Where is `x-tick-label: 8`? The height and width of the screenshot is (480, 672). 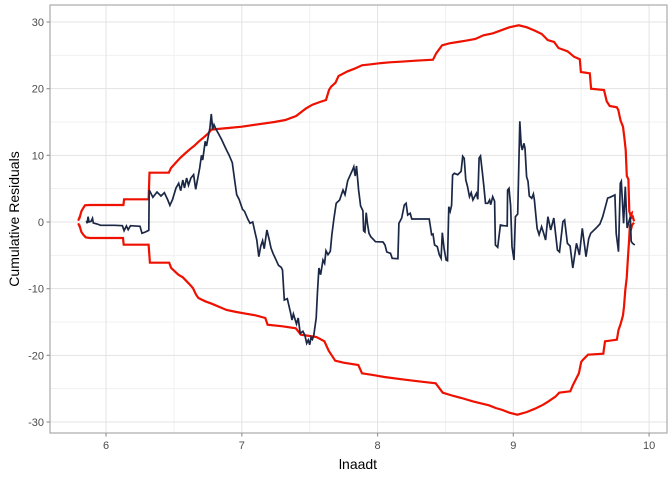
x-tick-label: 8 is located at coordinates (378, 446).